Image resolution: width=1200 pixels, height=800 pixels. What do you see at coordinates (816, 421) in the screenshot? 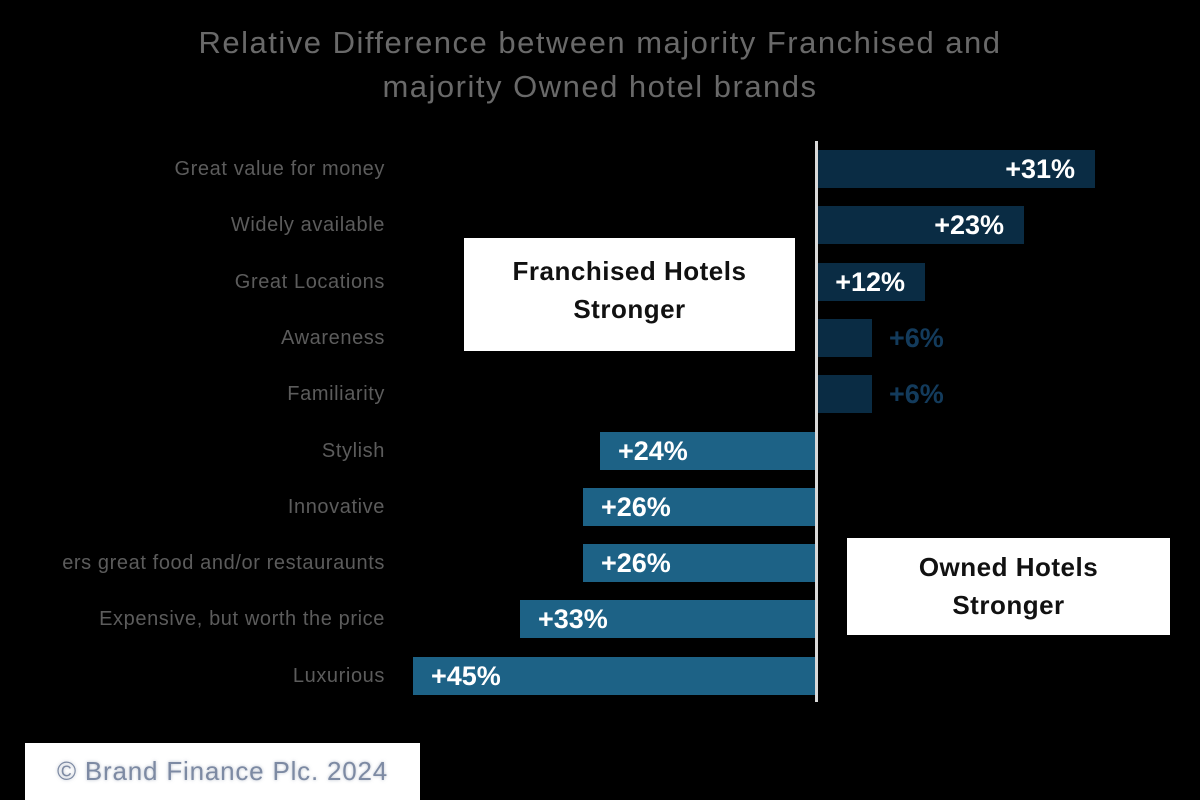
I see `center-axis-line` at bounding box center [816, 421].